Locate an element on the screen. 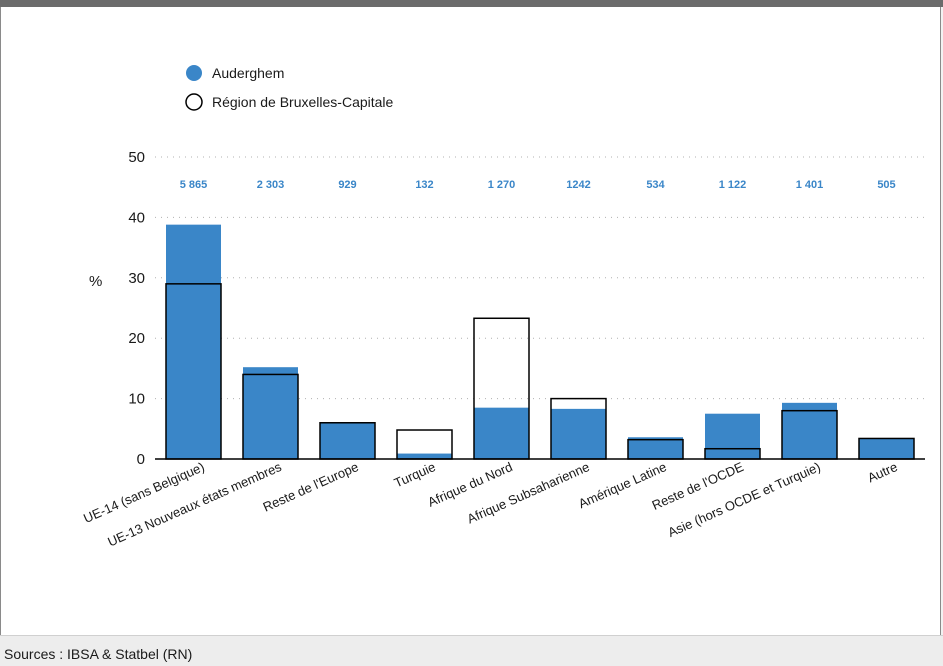  y-axis-label: % is located at coordinates (95, 281).